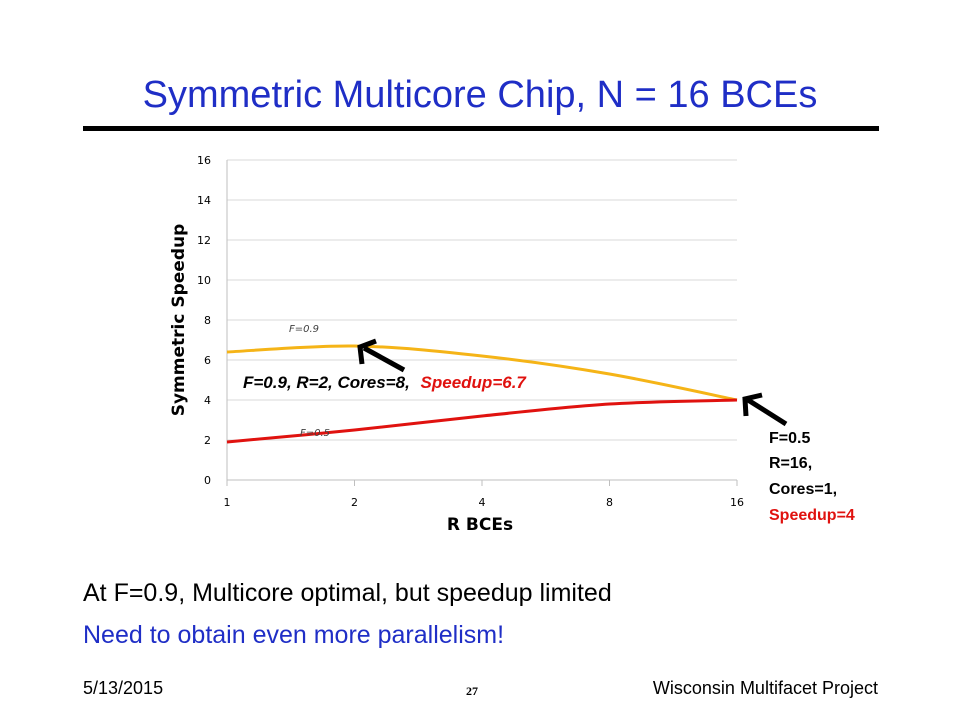 This screenshot has width=960, height=720. Describe the element at coordinates (123, 688) in the screenshot. I see `footer-date: 5/13/2015` at that location.